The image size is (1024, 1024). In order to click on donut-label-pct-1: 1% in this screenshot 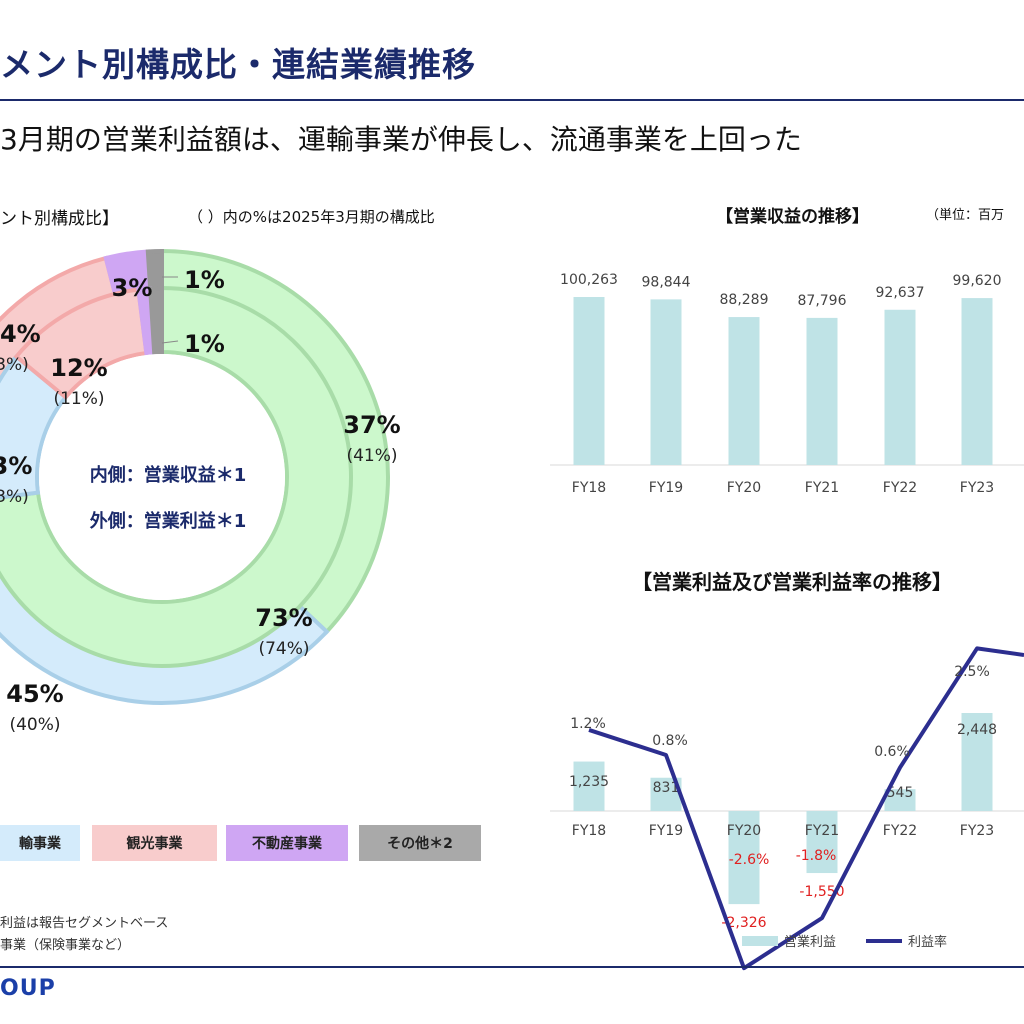, I will do `click(204, 344)`.